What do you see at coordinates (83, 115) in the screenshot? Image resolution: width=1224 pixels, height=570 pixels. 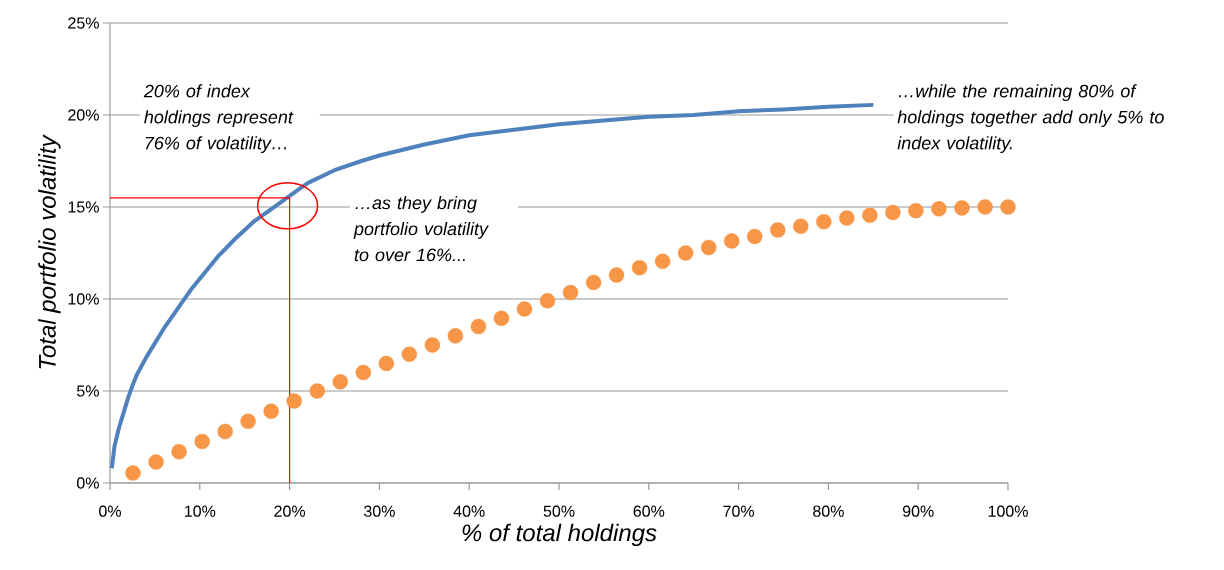 I see `y-tick-label: 20%` at bounding box center [83, 115].